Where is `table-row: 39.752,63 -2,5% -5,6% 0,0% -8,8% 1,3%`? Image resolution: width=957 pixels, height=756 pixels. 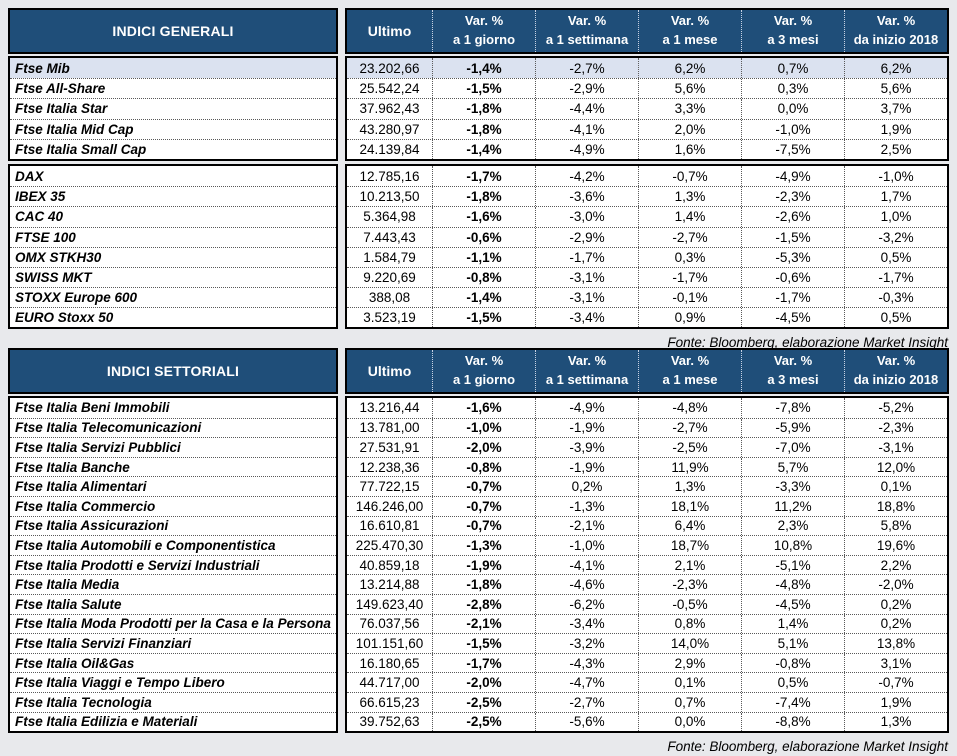 table-row: 39.752,63 -2,5% -5,6% 0,0% -8,8% 1,3% is located at coordinates (647, 721).